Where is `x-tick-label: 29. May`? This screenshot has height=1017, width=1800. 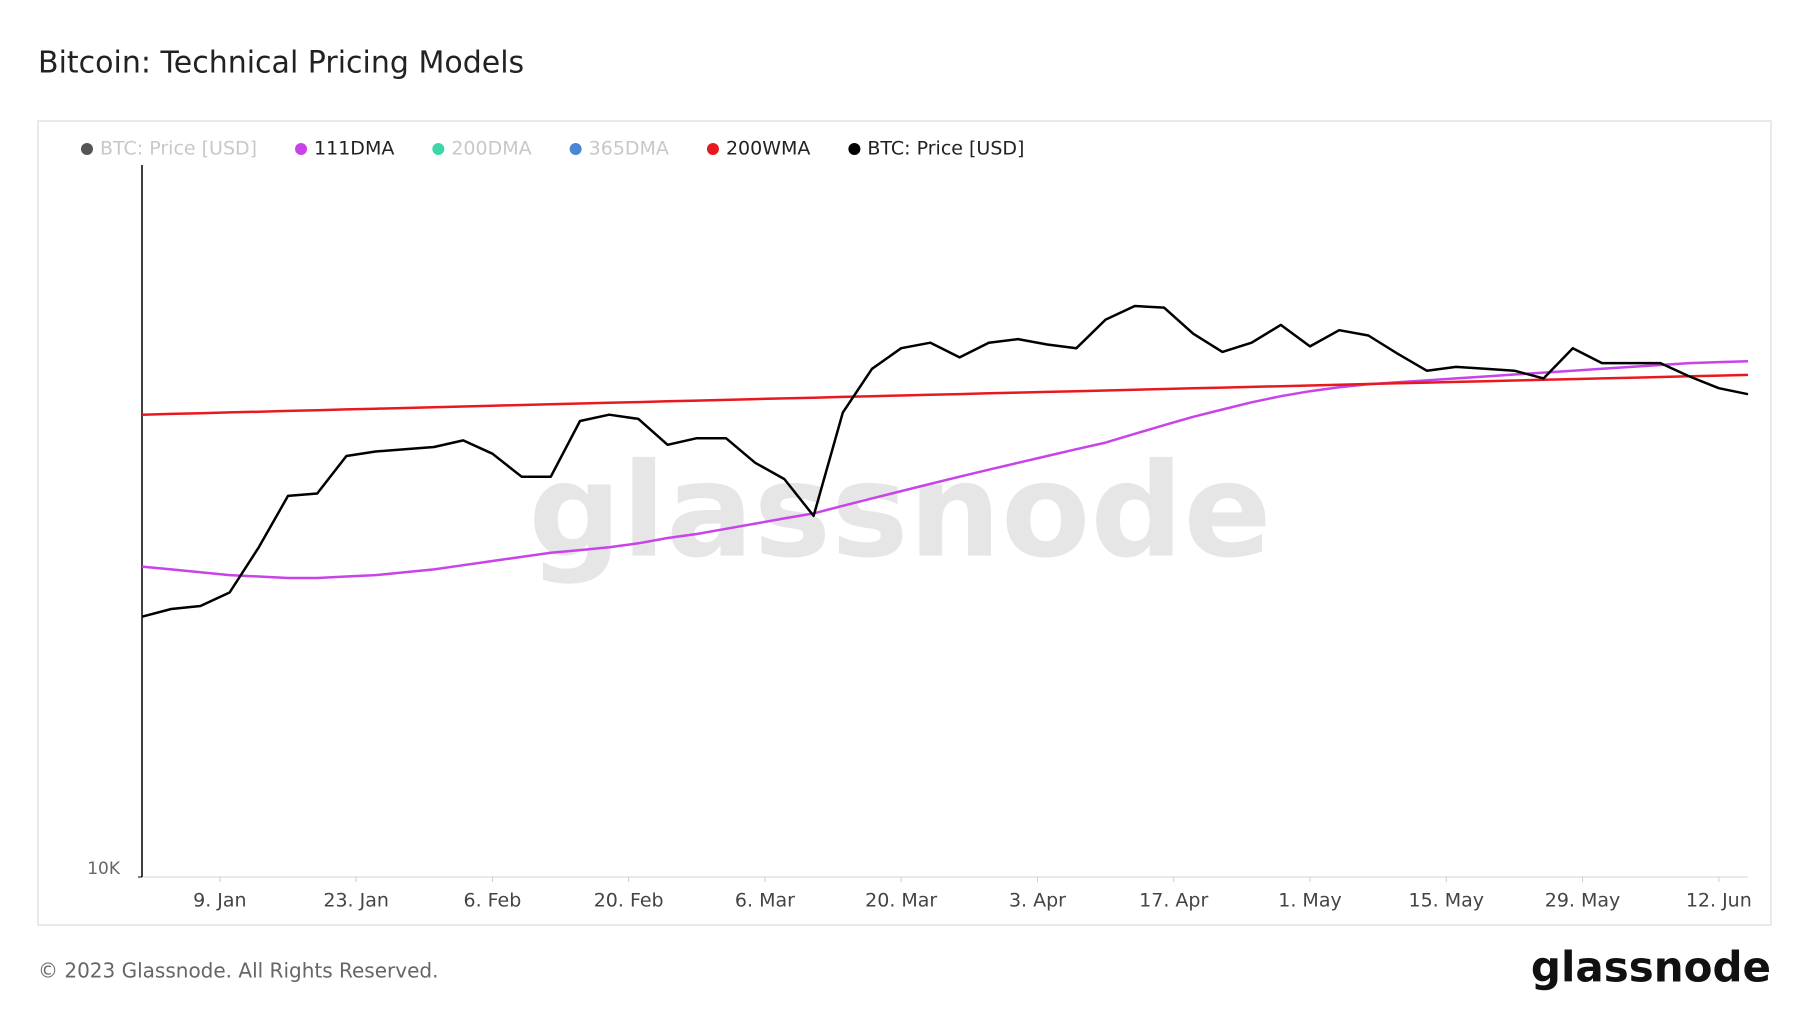
x-tick-label: 29. May is located at coordinates (1583, 901).